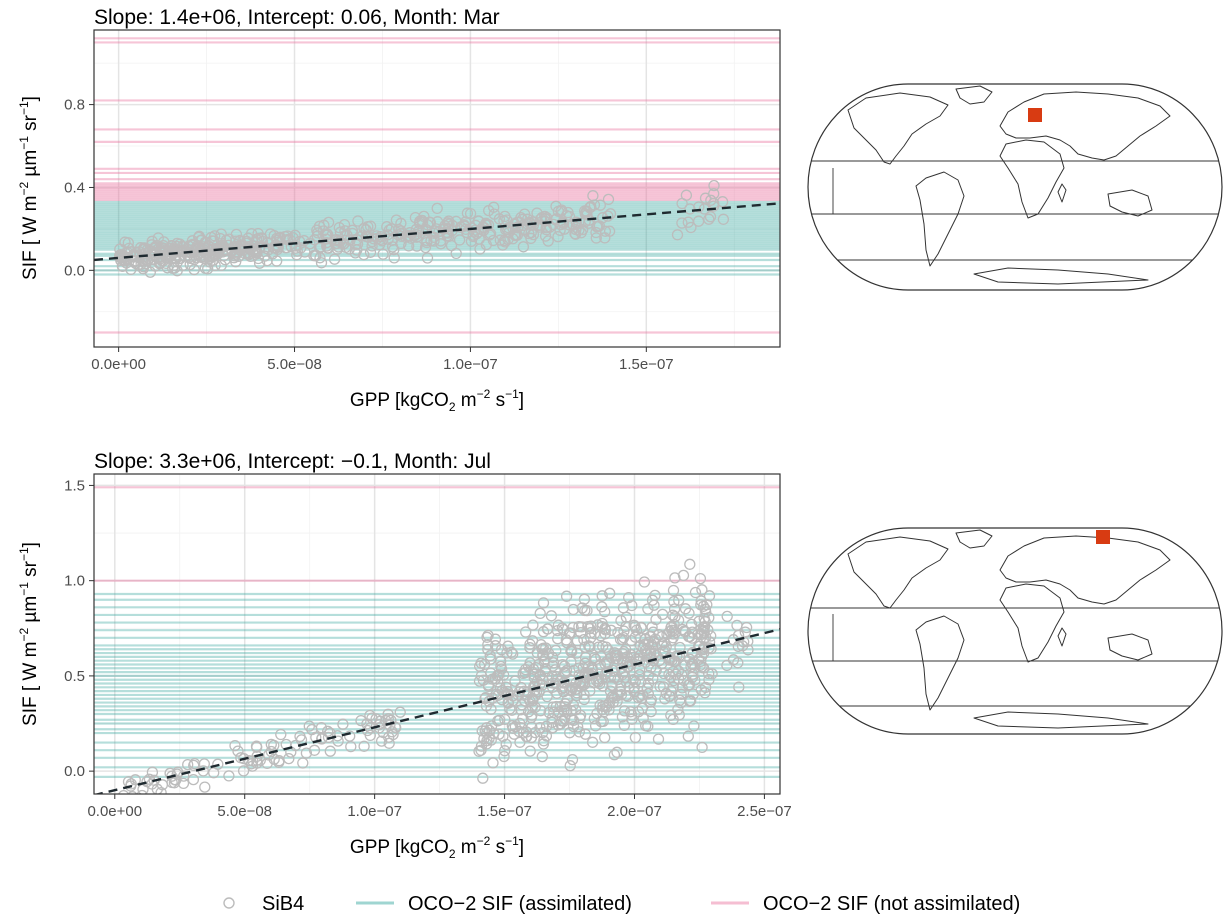  What do you see at coordinates (79, 188) in the screenshot?
I see `y-axis-ticks: 0.0 0.4 0.8` at bounding box center [79, 188].